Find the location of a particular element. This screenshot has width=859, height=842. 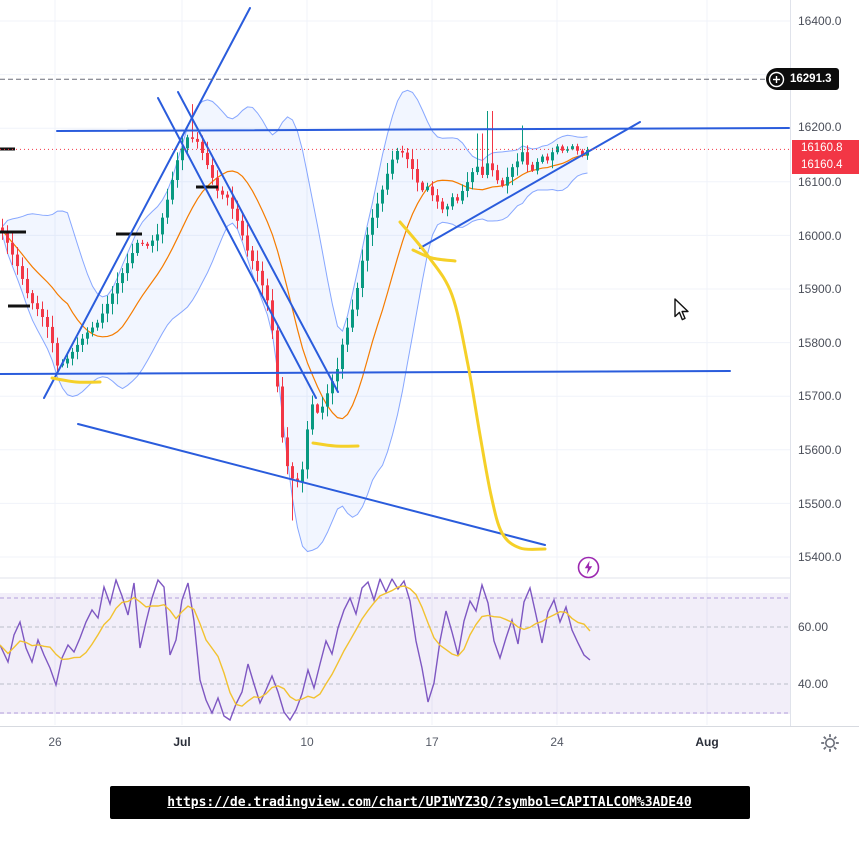

last-price-badge-upper: 16160.8 is located at coordinates (825, 148).